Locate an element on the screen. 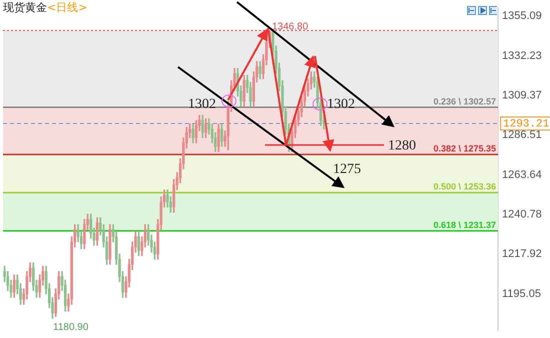 This screenshot has width=550, height=338. y-tick-label: 1240.78 is located at coordinates (522, 214).